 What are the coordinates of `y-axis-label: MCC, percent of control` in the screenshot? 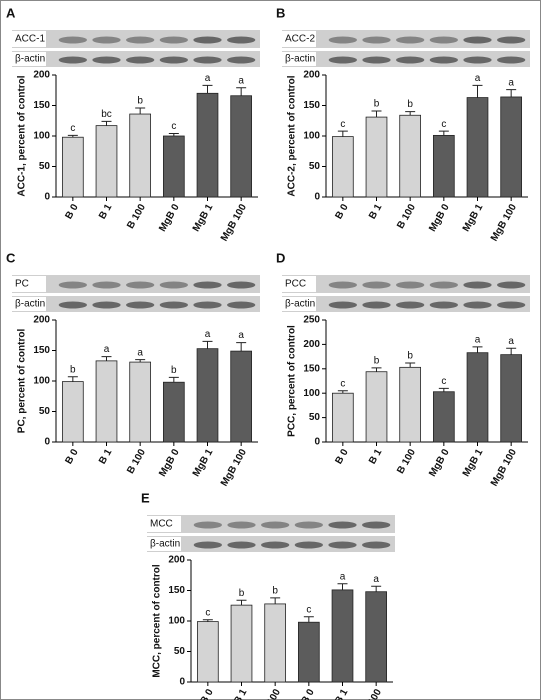 It's located at (157, 621).